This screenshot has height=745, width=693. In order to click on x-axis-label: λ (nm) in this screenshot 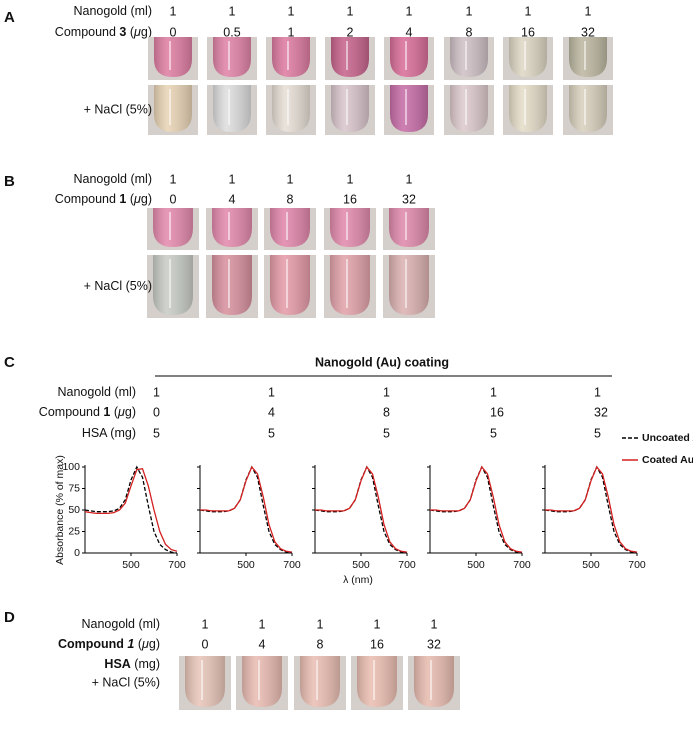, I will do `click(358, 580)`.